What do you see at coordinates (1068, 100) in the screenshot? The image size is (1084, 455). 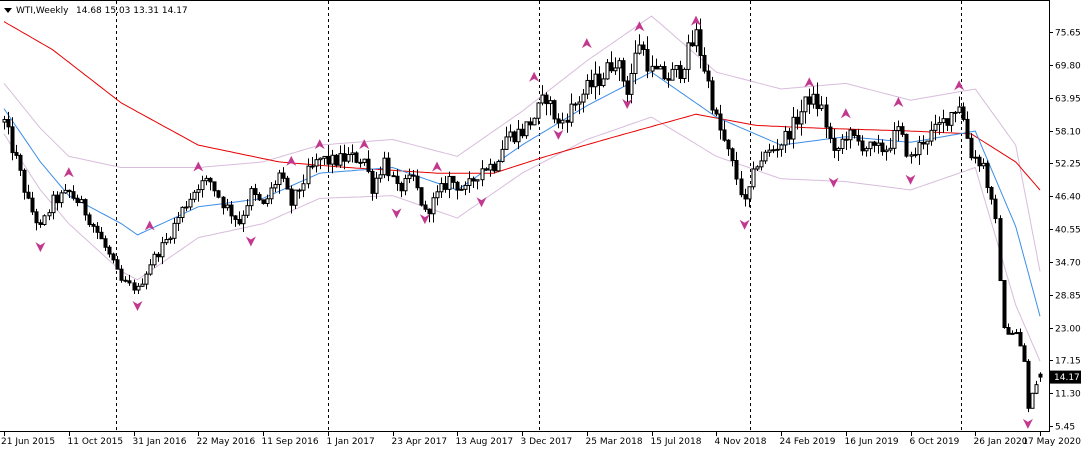 I see `y-tick-label: 63.95` at bounding box center [1068, 100].